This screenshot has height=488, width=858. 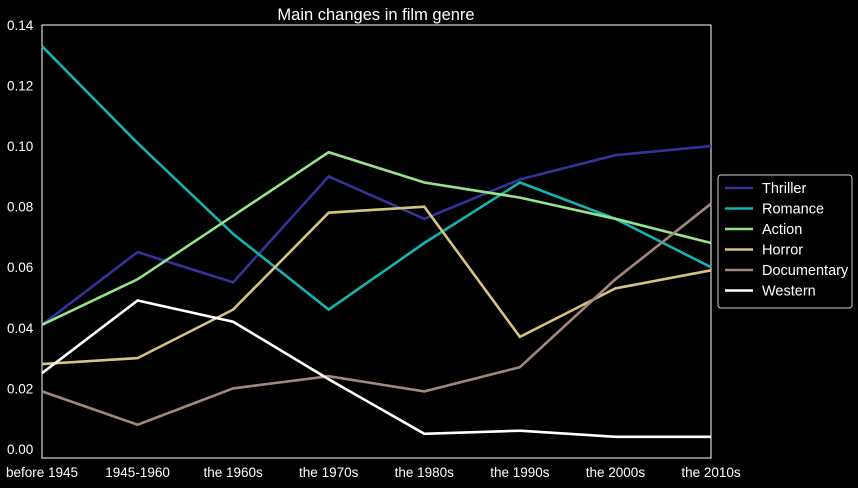 I want to click on x-tick-label: 1945-1960, so click(x=137, y=472).